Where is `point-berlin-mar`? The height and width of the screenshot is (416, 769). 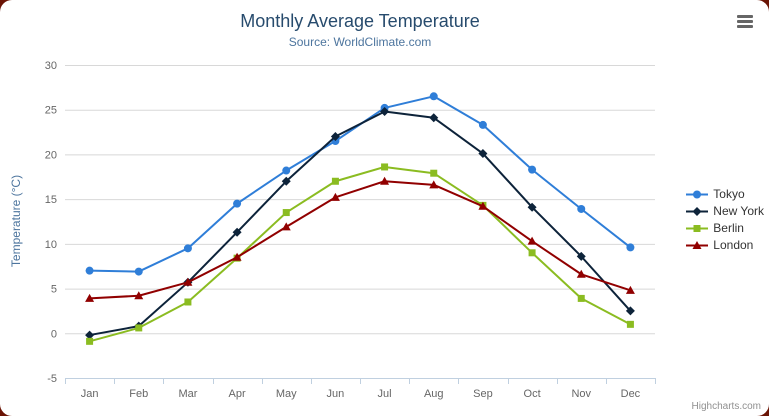
point-berlin-mar is located at coordinates (188, 302).